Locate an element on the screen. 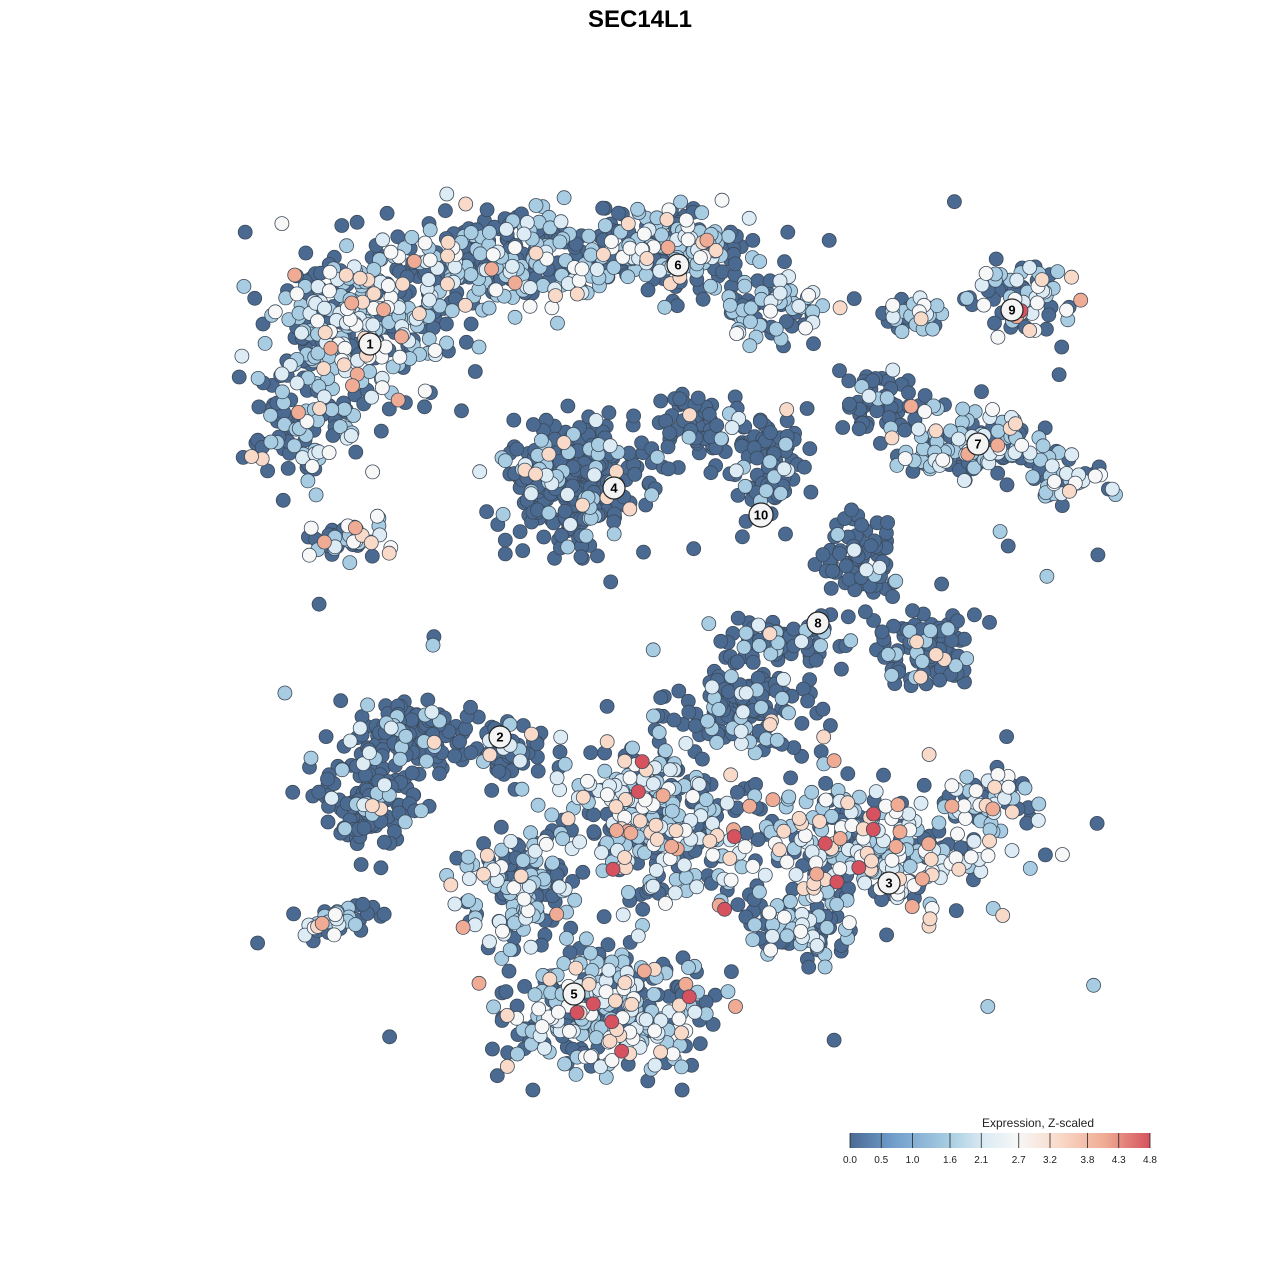 The height and width of the screenshot is (1280, 1280). cluster-label-text: 7 is located at coordinates (977, 444).